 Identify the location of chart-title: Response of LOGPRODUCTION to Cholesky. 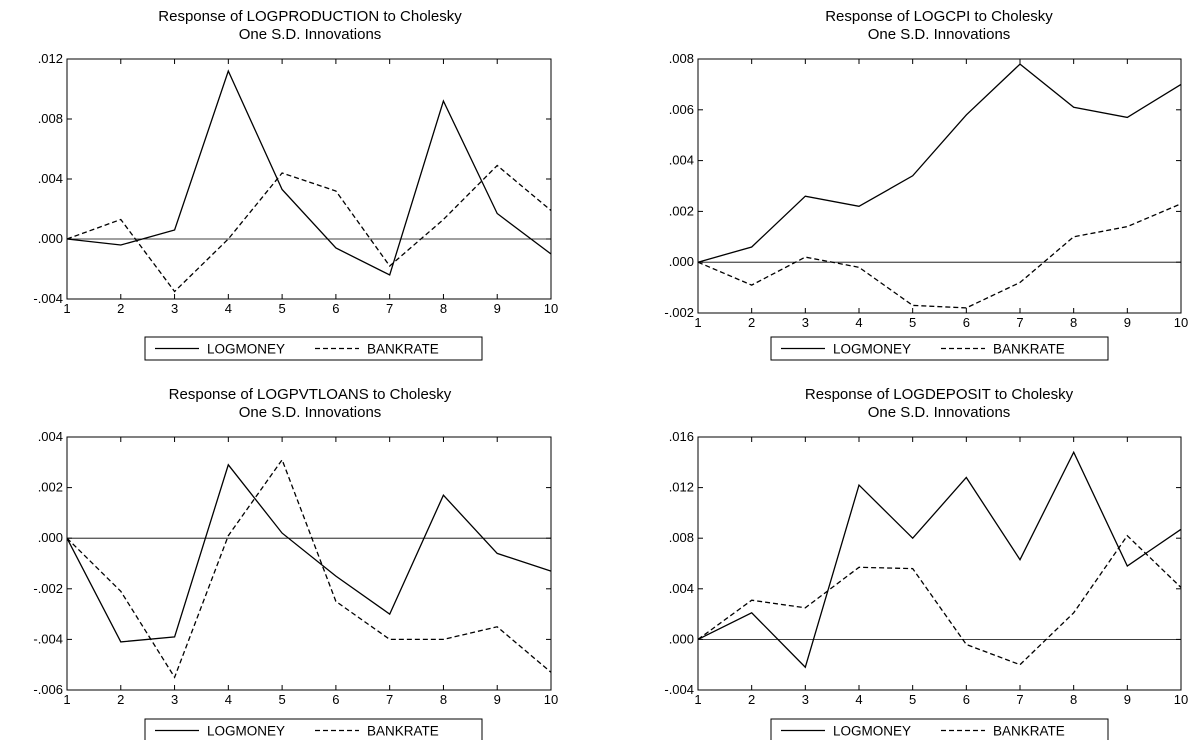
(310, 16).